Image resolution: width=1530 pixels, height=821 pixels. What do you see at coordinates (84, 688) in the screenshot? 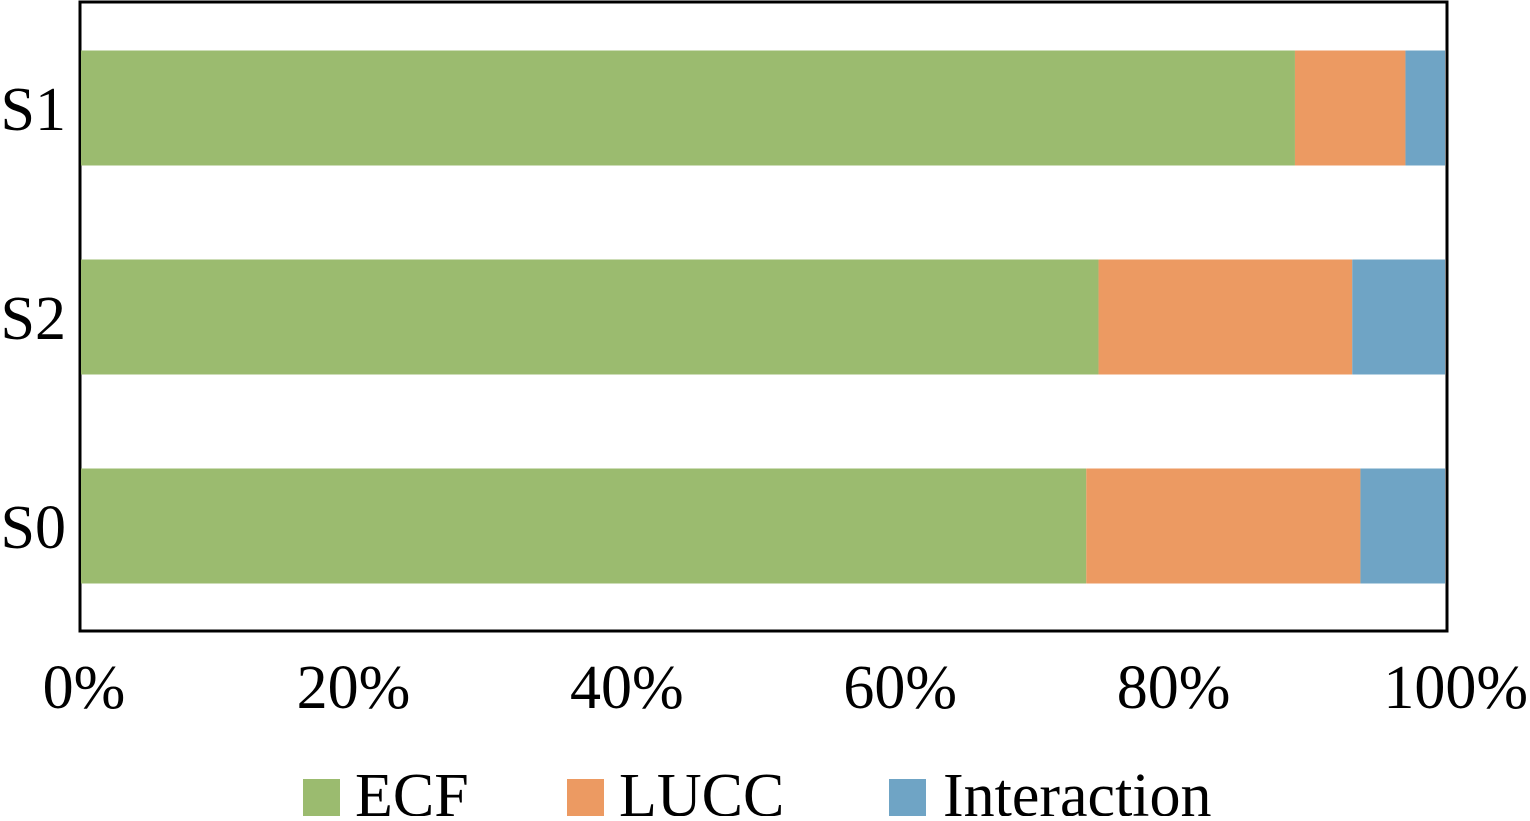
I see `x-tick-label: 0%` at bounding box center [84, 688].